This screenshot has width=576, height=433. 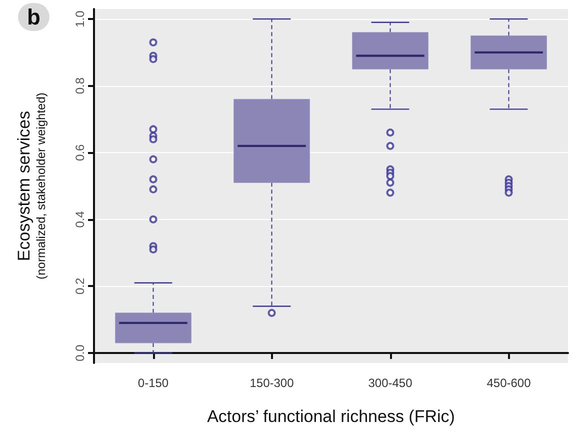 What do you see at coordinates (272, 383) in the screenshot?
I see `x-tick-label: 150-300` at bounding box center [272, 383].